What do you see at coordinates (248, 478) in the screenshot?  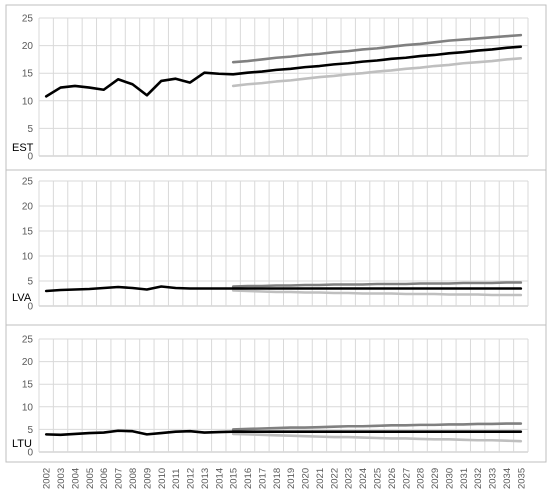 I see `x-tick-label: 2016` at bounding box center [248, 478].